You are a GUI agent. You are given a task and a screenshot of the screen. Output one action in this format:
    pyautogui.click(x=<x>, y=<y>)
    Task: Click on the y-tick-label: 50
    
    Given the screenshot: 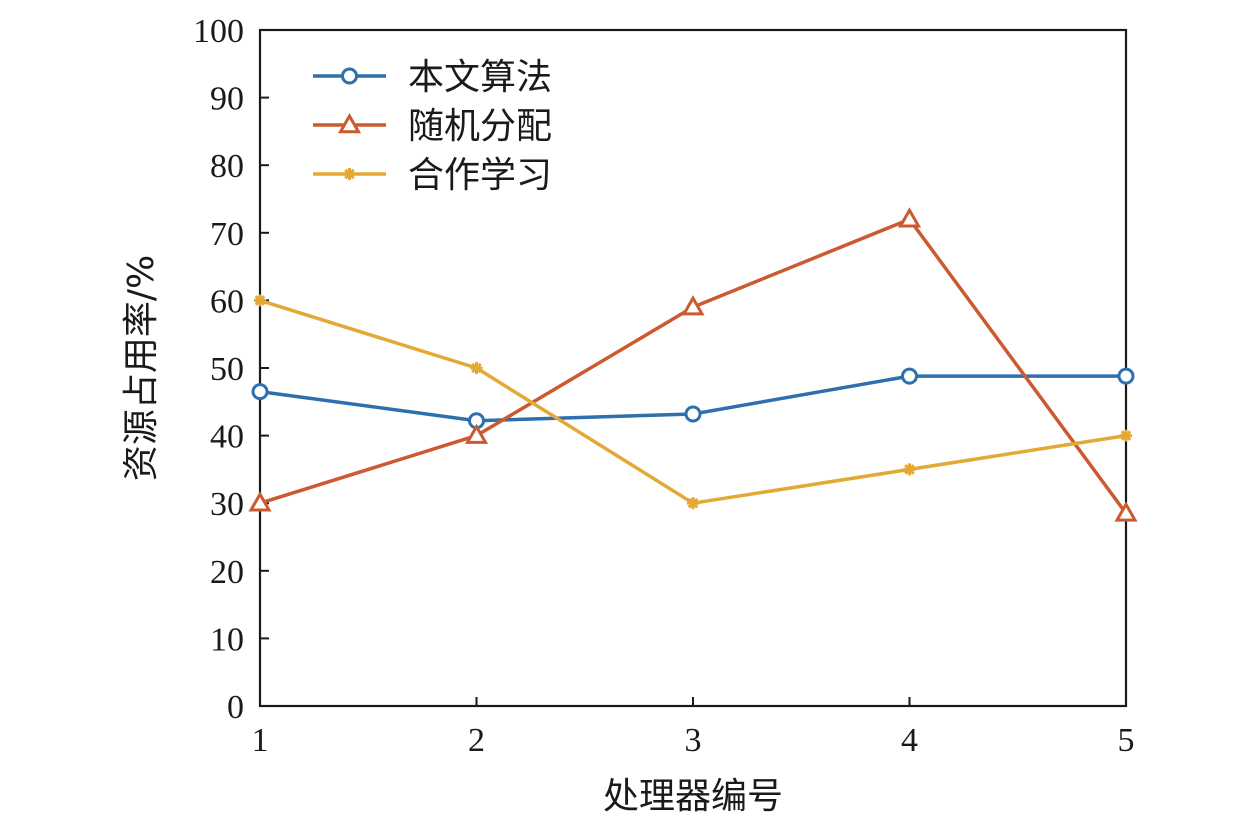 What is the action you would take?
    pyautogui.click(x=227, y=369)
    